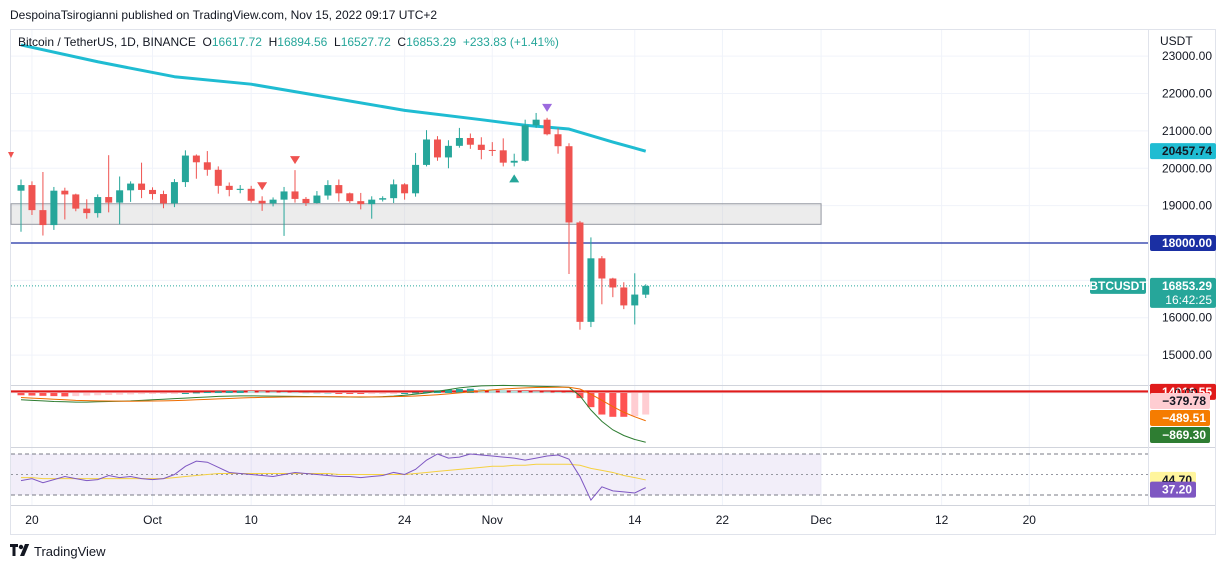  I want to click on price-axis-tick: 21000.00, so click(1187, 131).